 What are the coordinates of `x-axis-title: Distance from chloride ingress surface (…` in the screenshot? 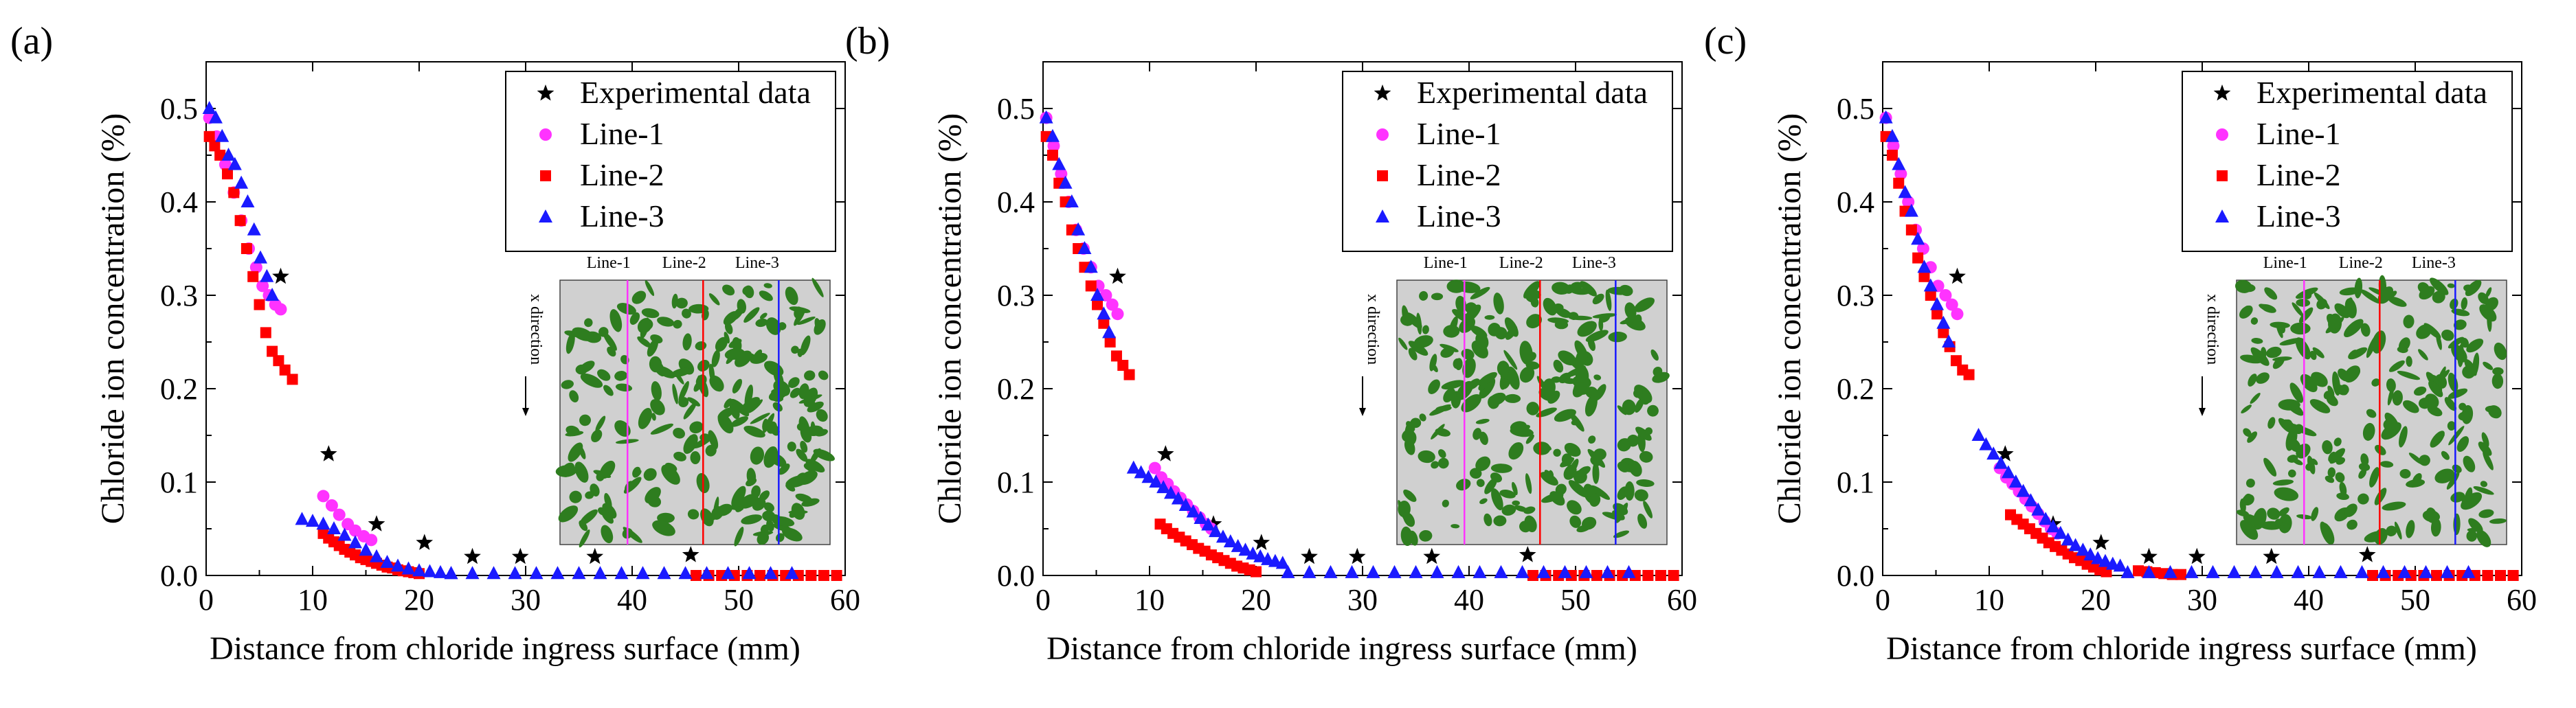 It's located at (505, 648).